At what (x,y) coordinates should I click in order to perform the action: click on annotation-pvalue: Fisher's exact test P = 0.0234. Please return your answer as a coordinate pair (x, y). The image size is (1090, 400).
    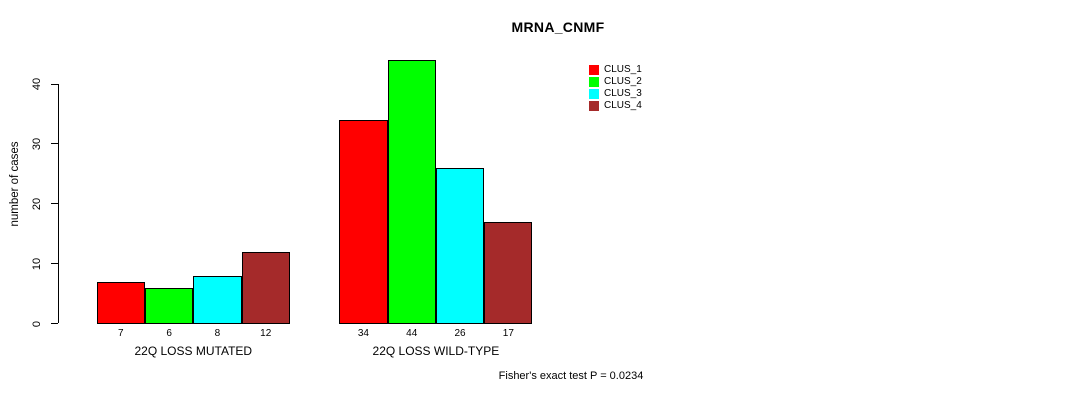
    Looking at the image, I should click on (571, 376).